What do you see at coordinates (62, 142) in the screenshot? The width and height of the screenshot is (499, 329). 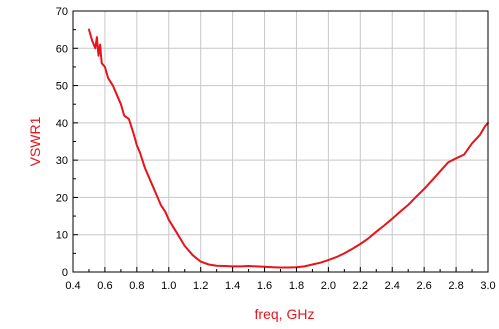 I see `y-tick-labels: 0 10 20 30 40 50 60 70` at bounding box center [62, 142].